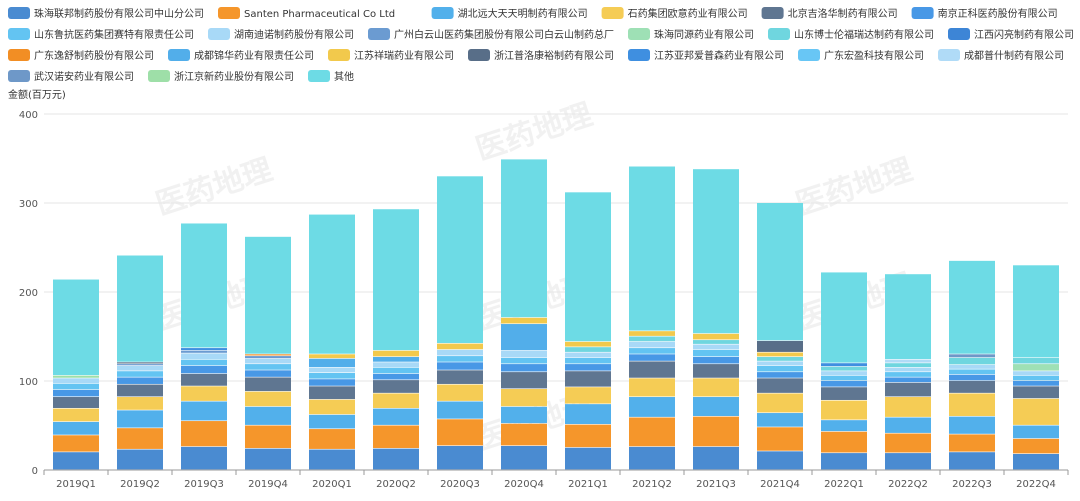 Image resolution: width=1080 pixels, height=501 pixels. Describe the element at coordinates (706, 55) in the screenshot. I see `legend-item: 江苏亚邦爱普森药业有限公司` at that location.